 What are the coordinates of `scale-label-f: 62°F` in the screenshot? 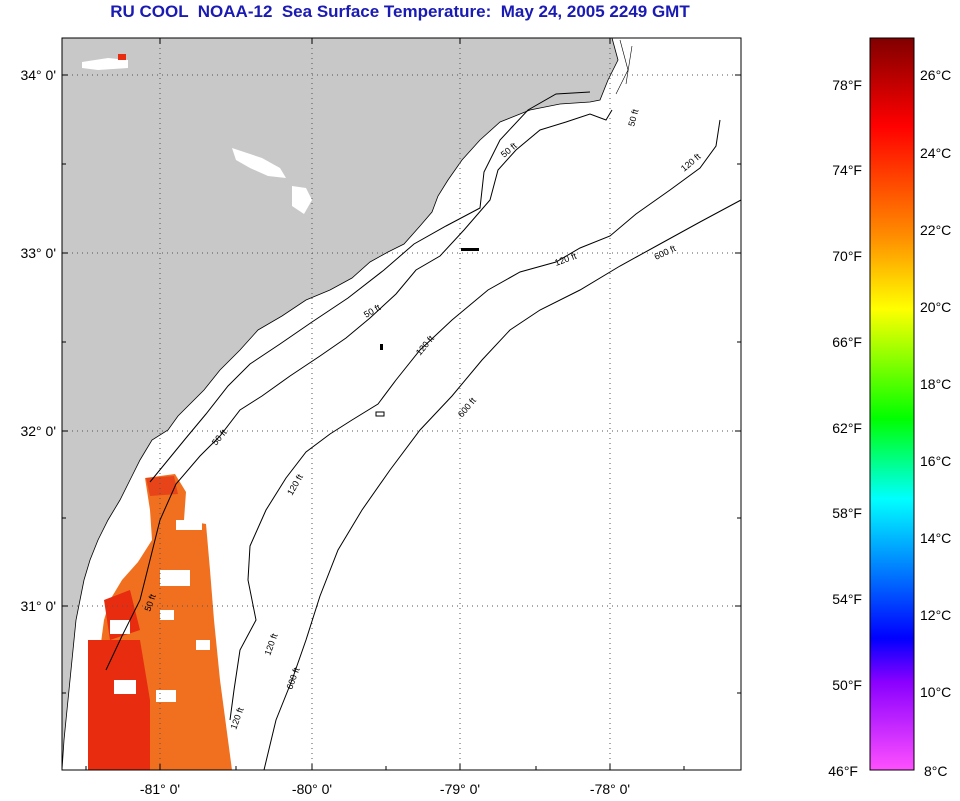 It's located at (847, 428).